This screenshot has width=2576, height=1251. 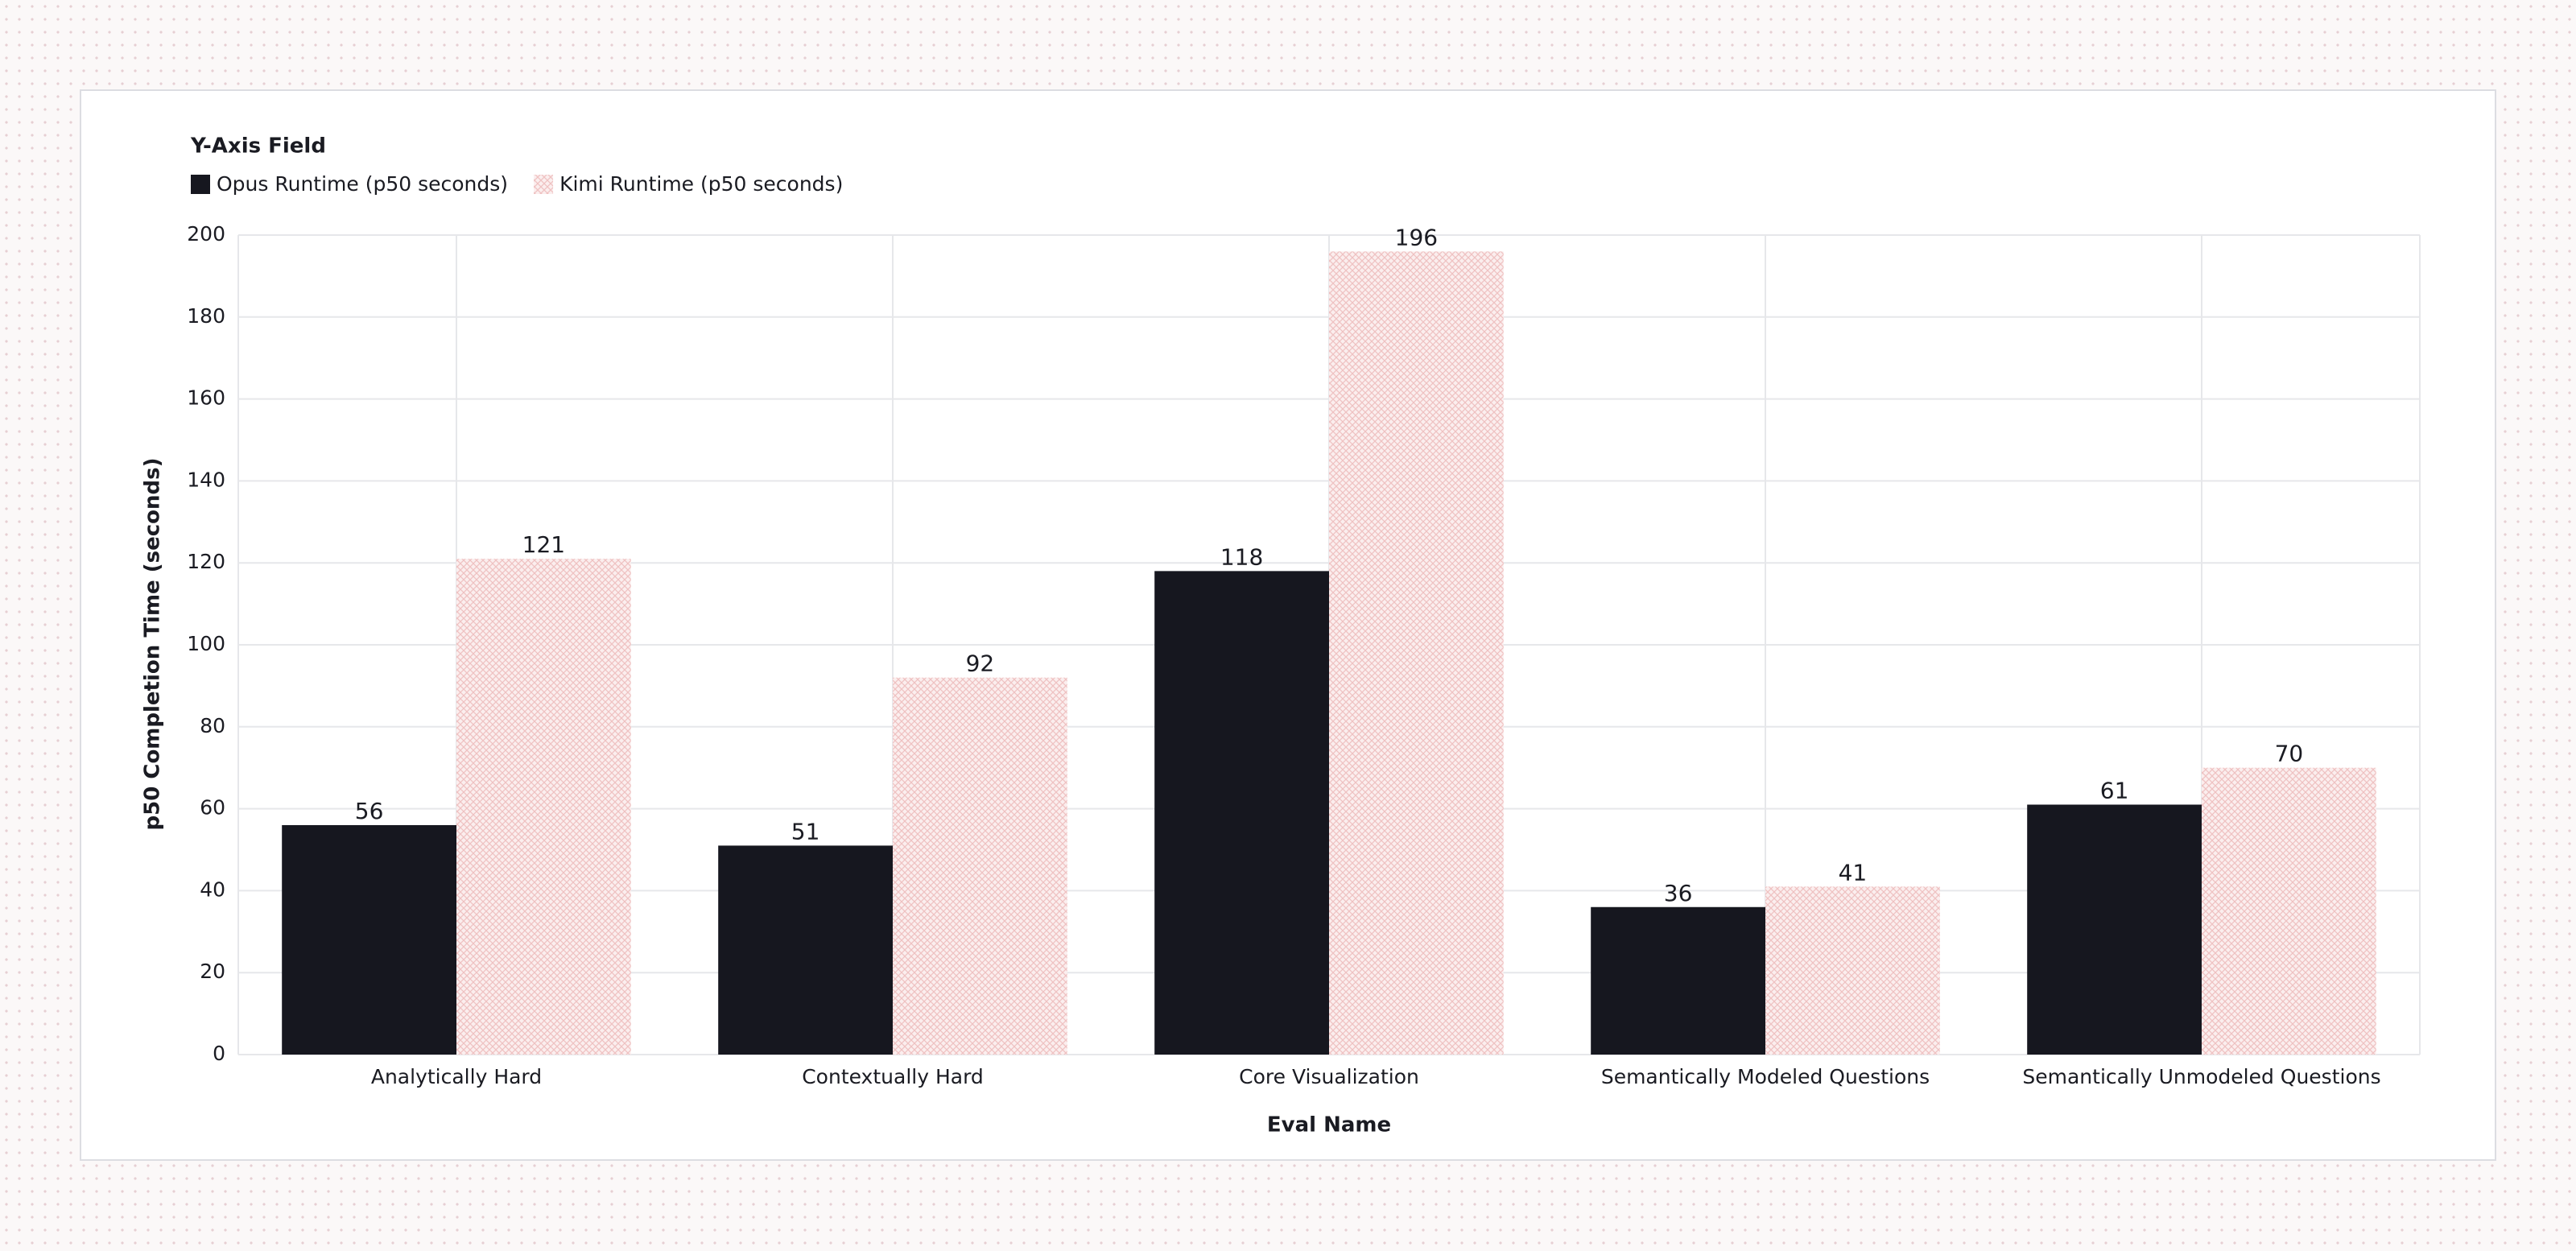 I want to click on y-tick-label: 80, so click(x=212, y=725).